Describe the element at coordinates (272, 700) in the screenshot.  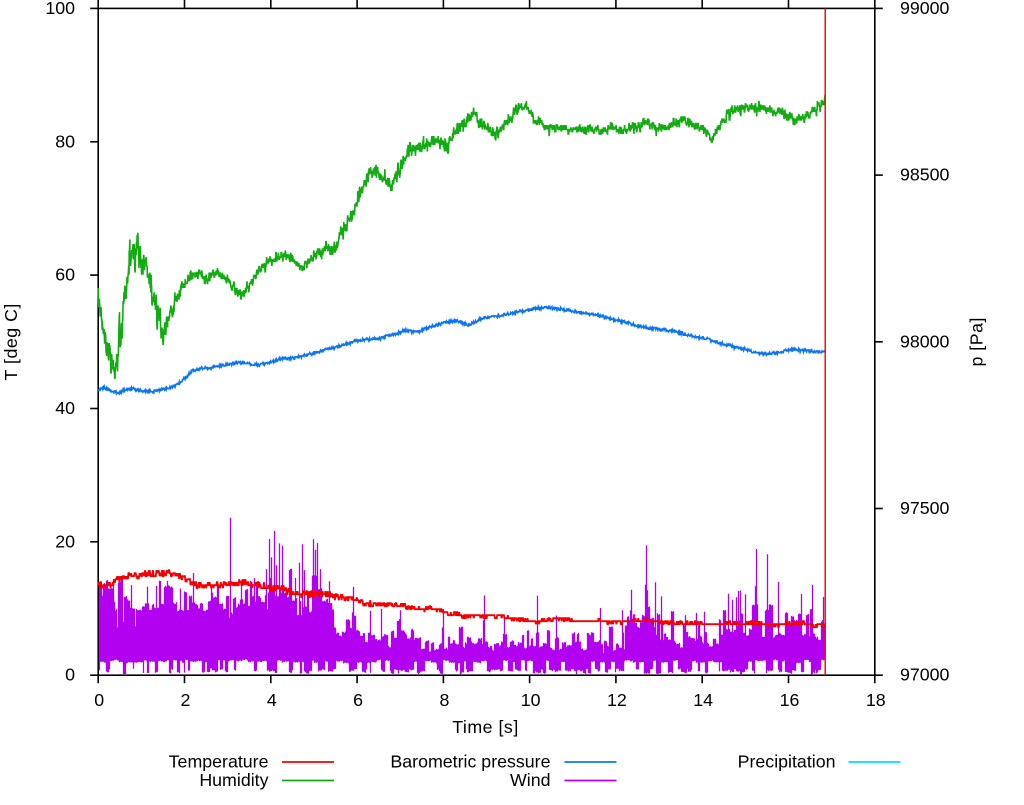
I see `svg-text: 4` at that location.